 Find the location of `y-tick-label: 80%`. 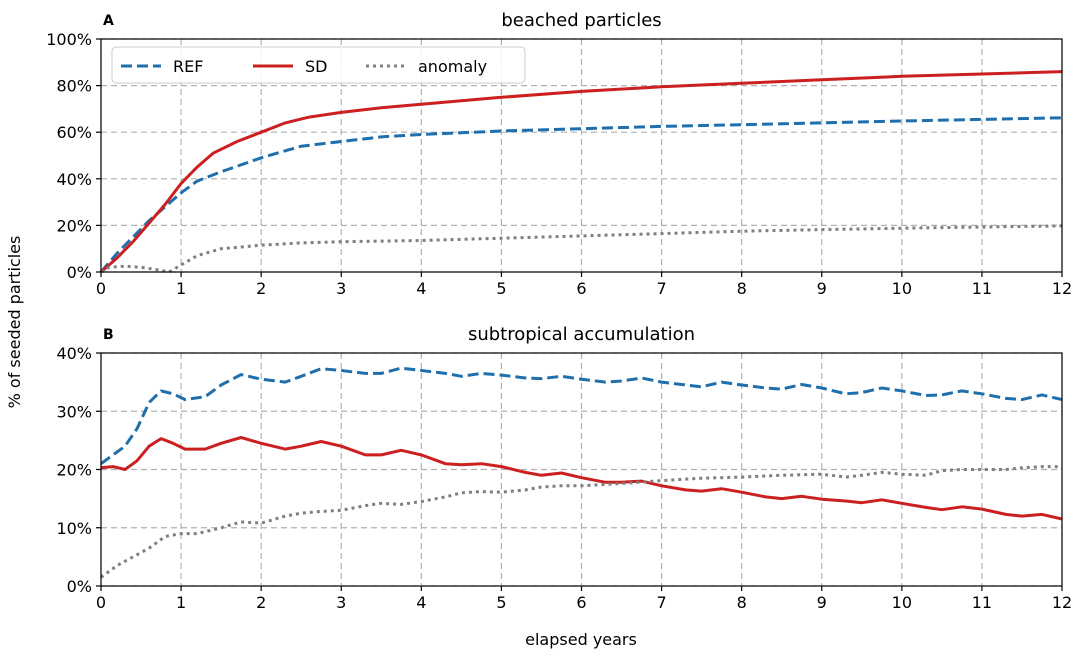

y-tick-label: 80% is located at coordinates (74, 86).